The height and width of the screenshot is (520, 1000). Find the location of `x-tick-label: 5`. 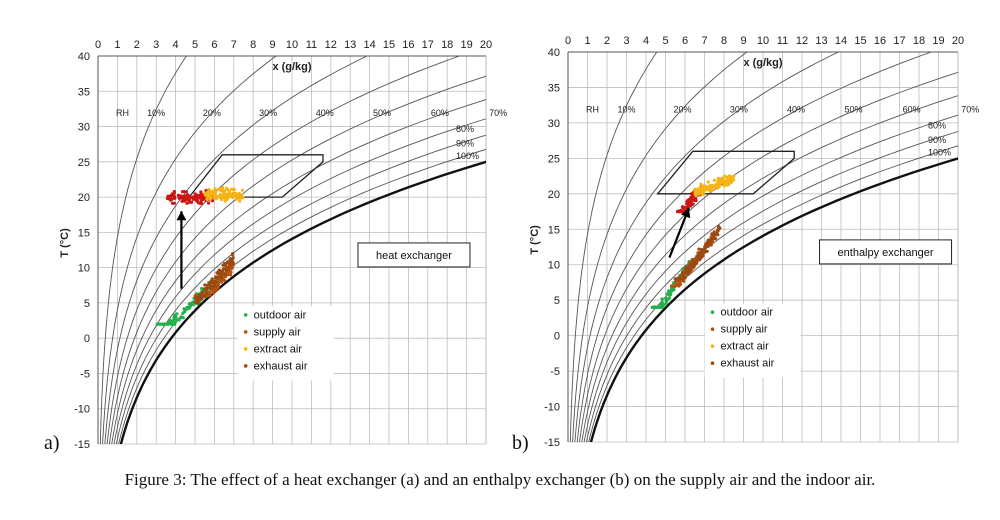

x-tick-label: 5 is located at coordinates (195, 45).